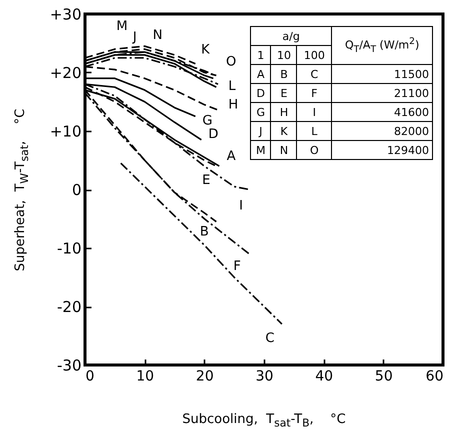  Describe the element at coordinates (69, 249) in the screenshot. I see `y-tick-label: -10` at that location.